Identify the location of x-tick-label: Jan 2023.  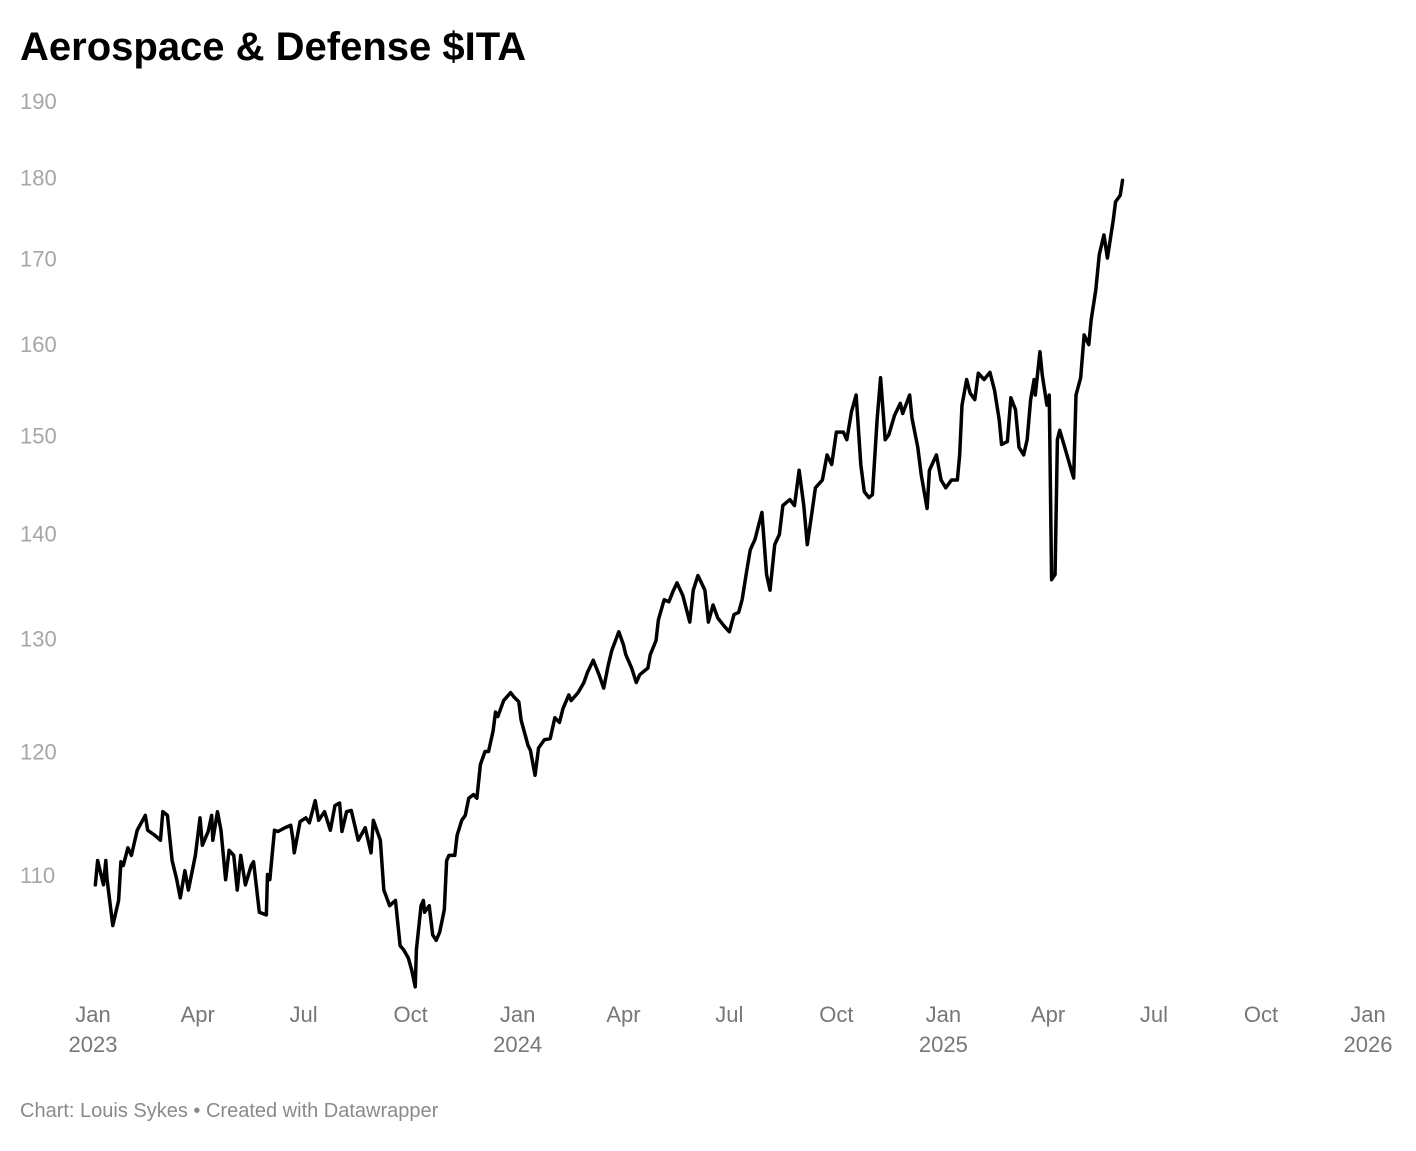
(93, 1029).